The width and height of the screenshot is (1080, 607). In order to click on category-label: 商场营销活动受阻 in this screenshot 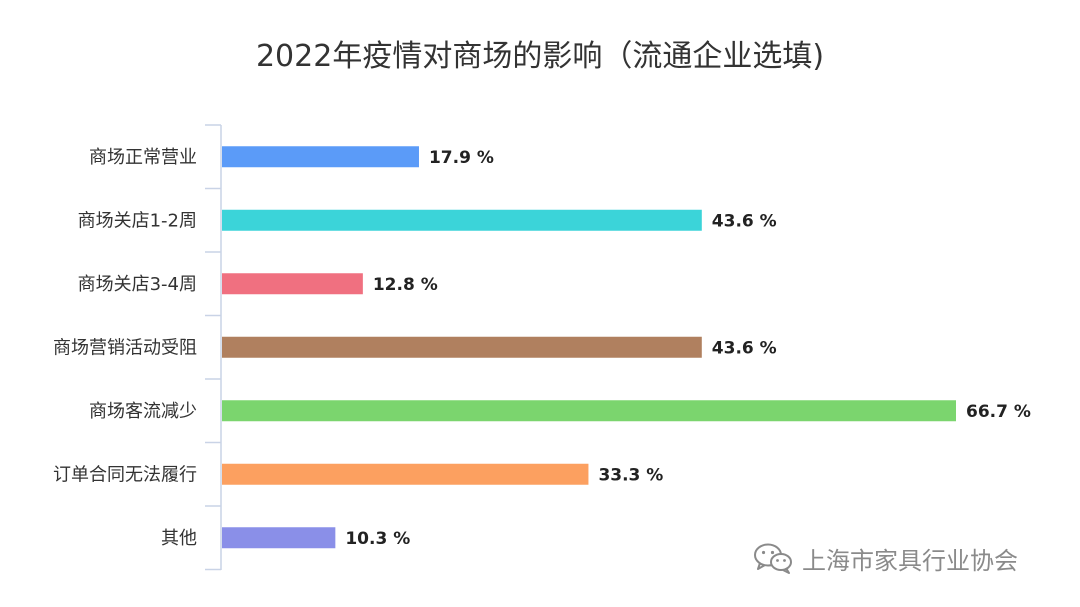, I will do `click(125, 347)`.